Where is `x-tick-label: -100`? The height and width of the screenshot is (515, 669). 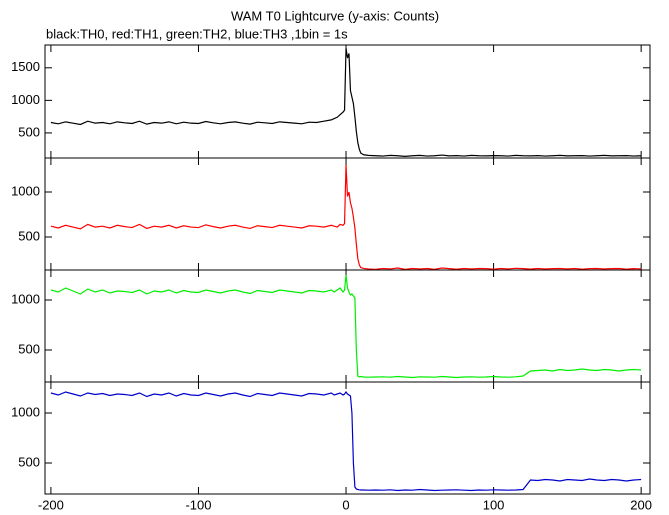
x-tick-label: -100 is located at coordinates (198, 504).